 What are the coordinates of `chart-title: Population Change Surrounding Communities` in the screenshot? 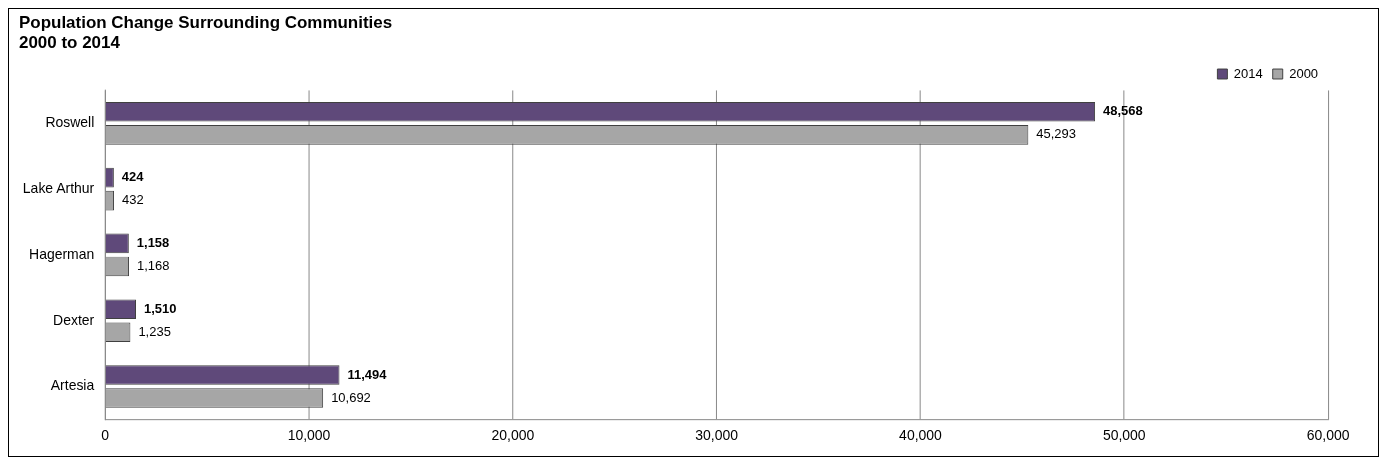 It's located at (205, 22).